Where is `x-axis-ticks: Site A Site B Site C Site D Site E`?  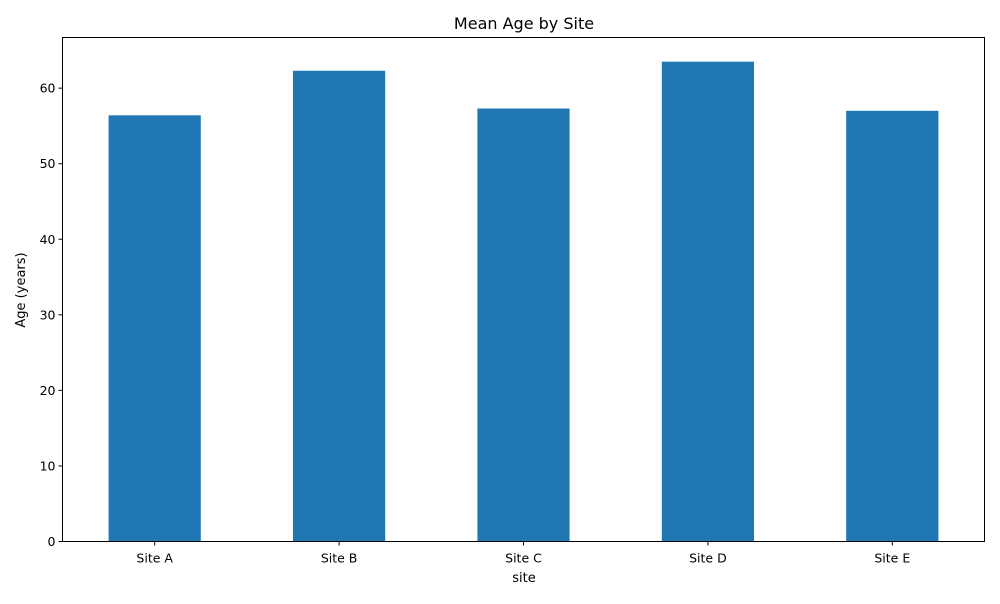 x-axis-ticks: Site A Site B Site C Site D Site E is located at coordinates (523, 553).